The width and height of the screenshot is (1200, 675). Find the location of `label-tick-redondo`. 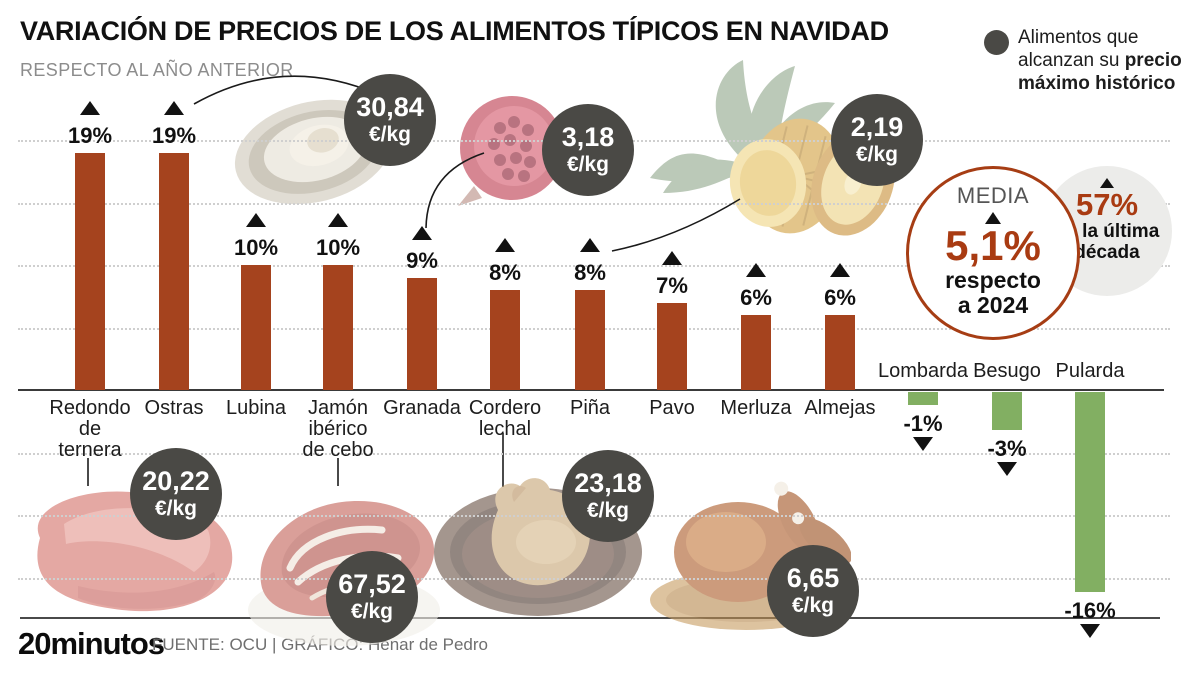

label-tick-redondo is located at coordinates (88, 472).